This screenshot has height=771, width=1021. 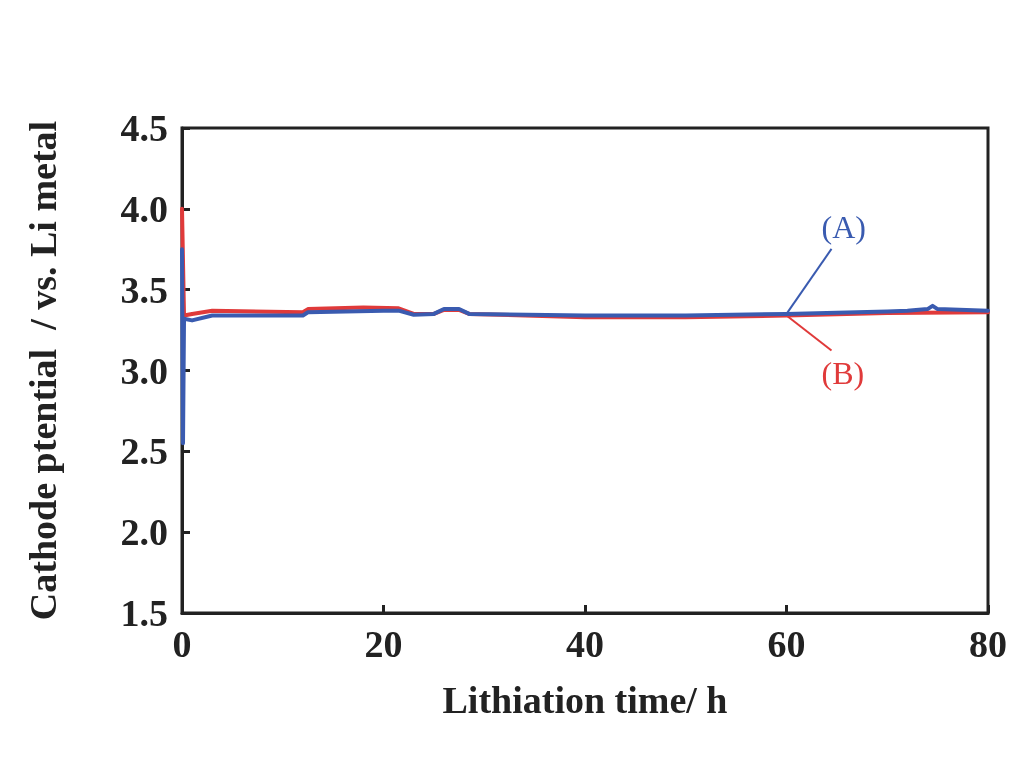 What do you see at coordinates (43, 370) in the screenshot?
I see `y-axis-title: Cathode ptential / vs. Li metal` at bounding box center [43, 370].